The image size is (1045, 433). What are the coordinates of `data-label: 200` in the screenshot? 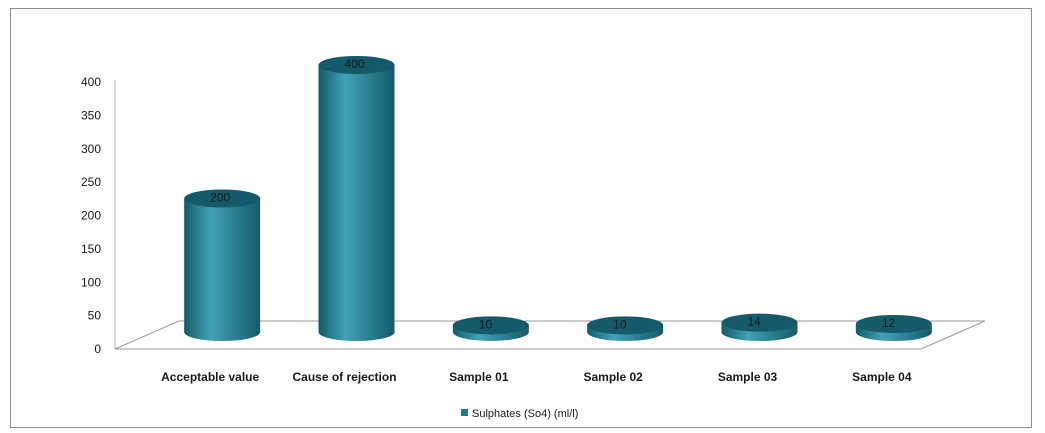 It's located at (220, 198).